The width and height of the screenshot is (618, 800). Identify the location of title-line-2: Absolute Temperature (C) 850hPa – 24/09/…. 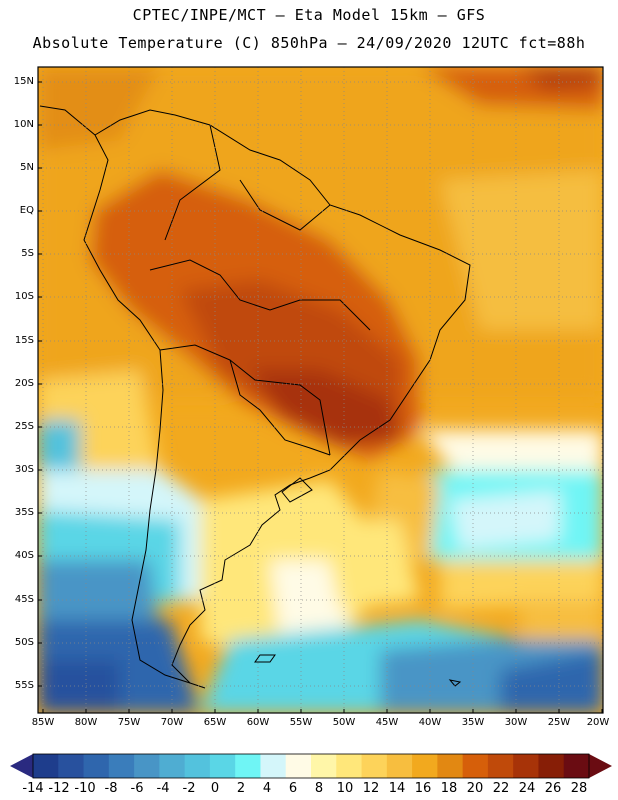
(309, 43).